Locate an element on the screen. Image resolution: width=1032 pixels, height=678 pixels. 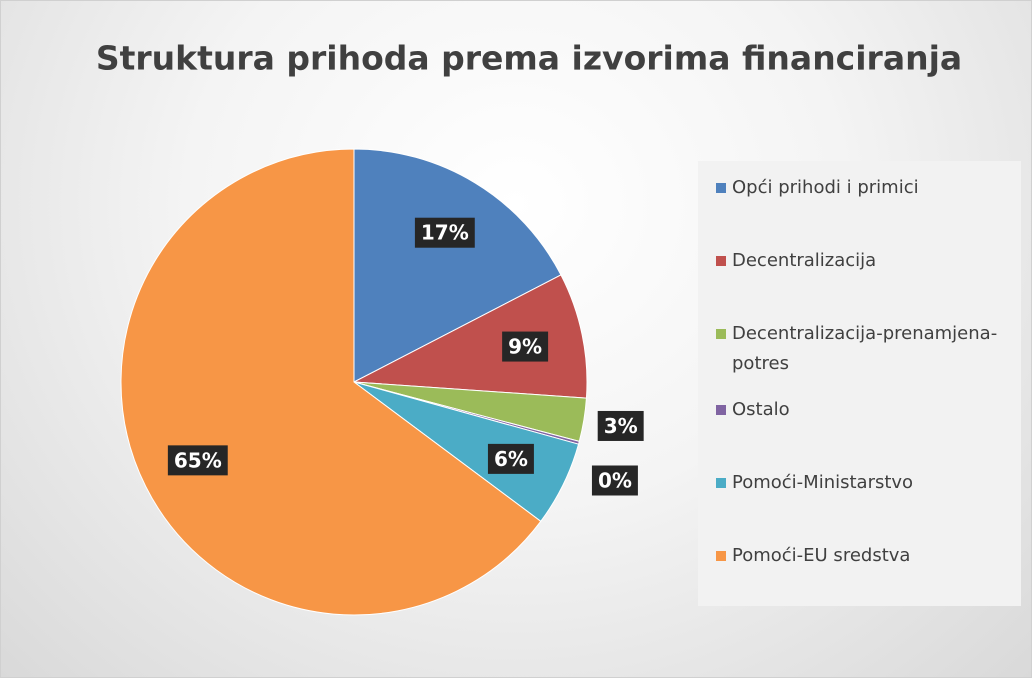
legend-label: Pomoći-Ministarstvo is located at coordinates (823, 482).